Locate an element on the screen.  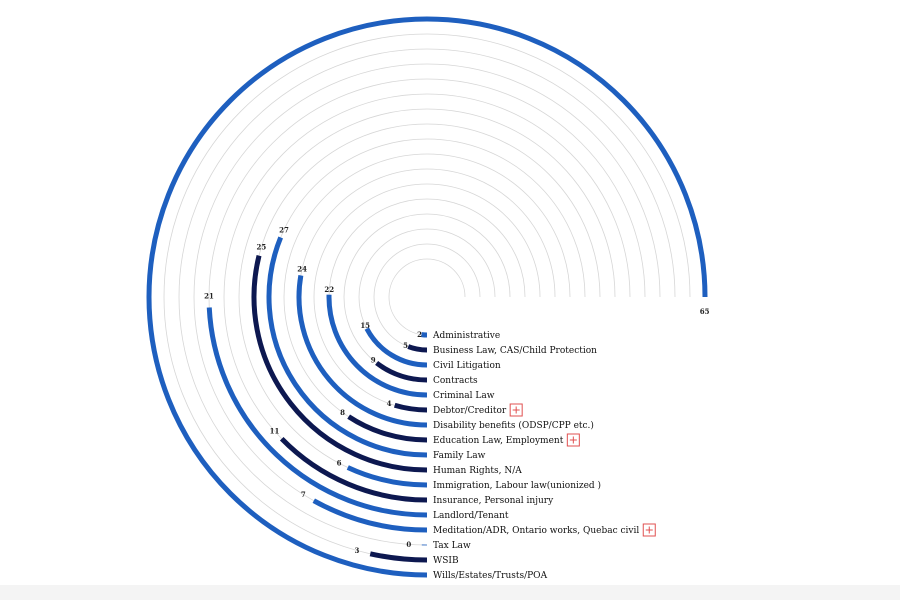
value-label-administrative: 2 is located at coordinates (419, 334).